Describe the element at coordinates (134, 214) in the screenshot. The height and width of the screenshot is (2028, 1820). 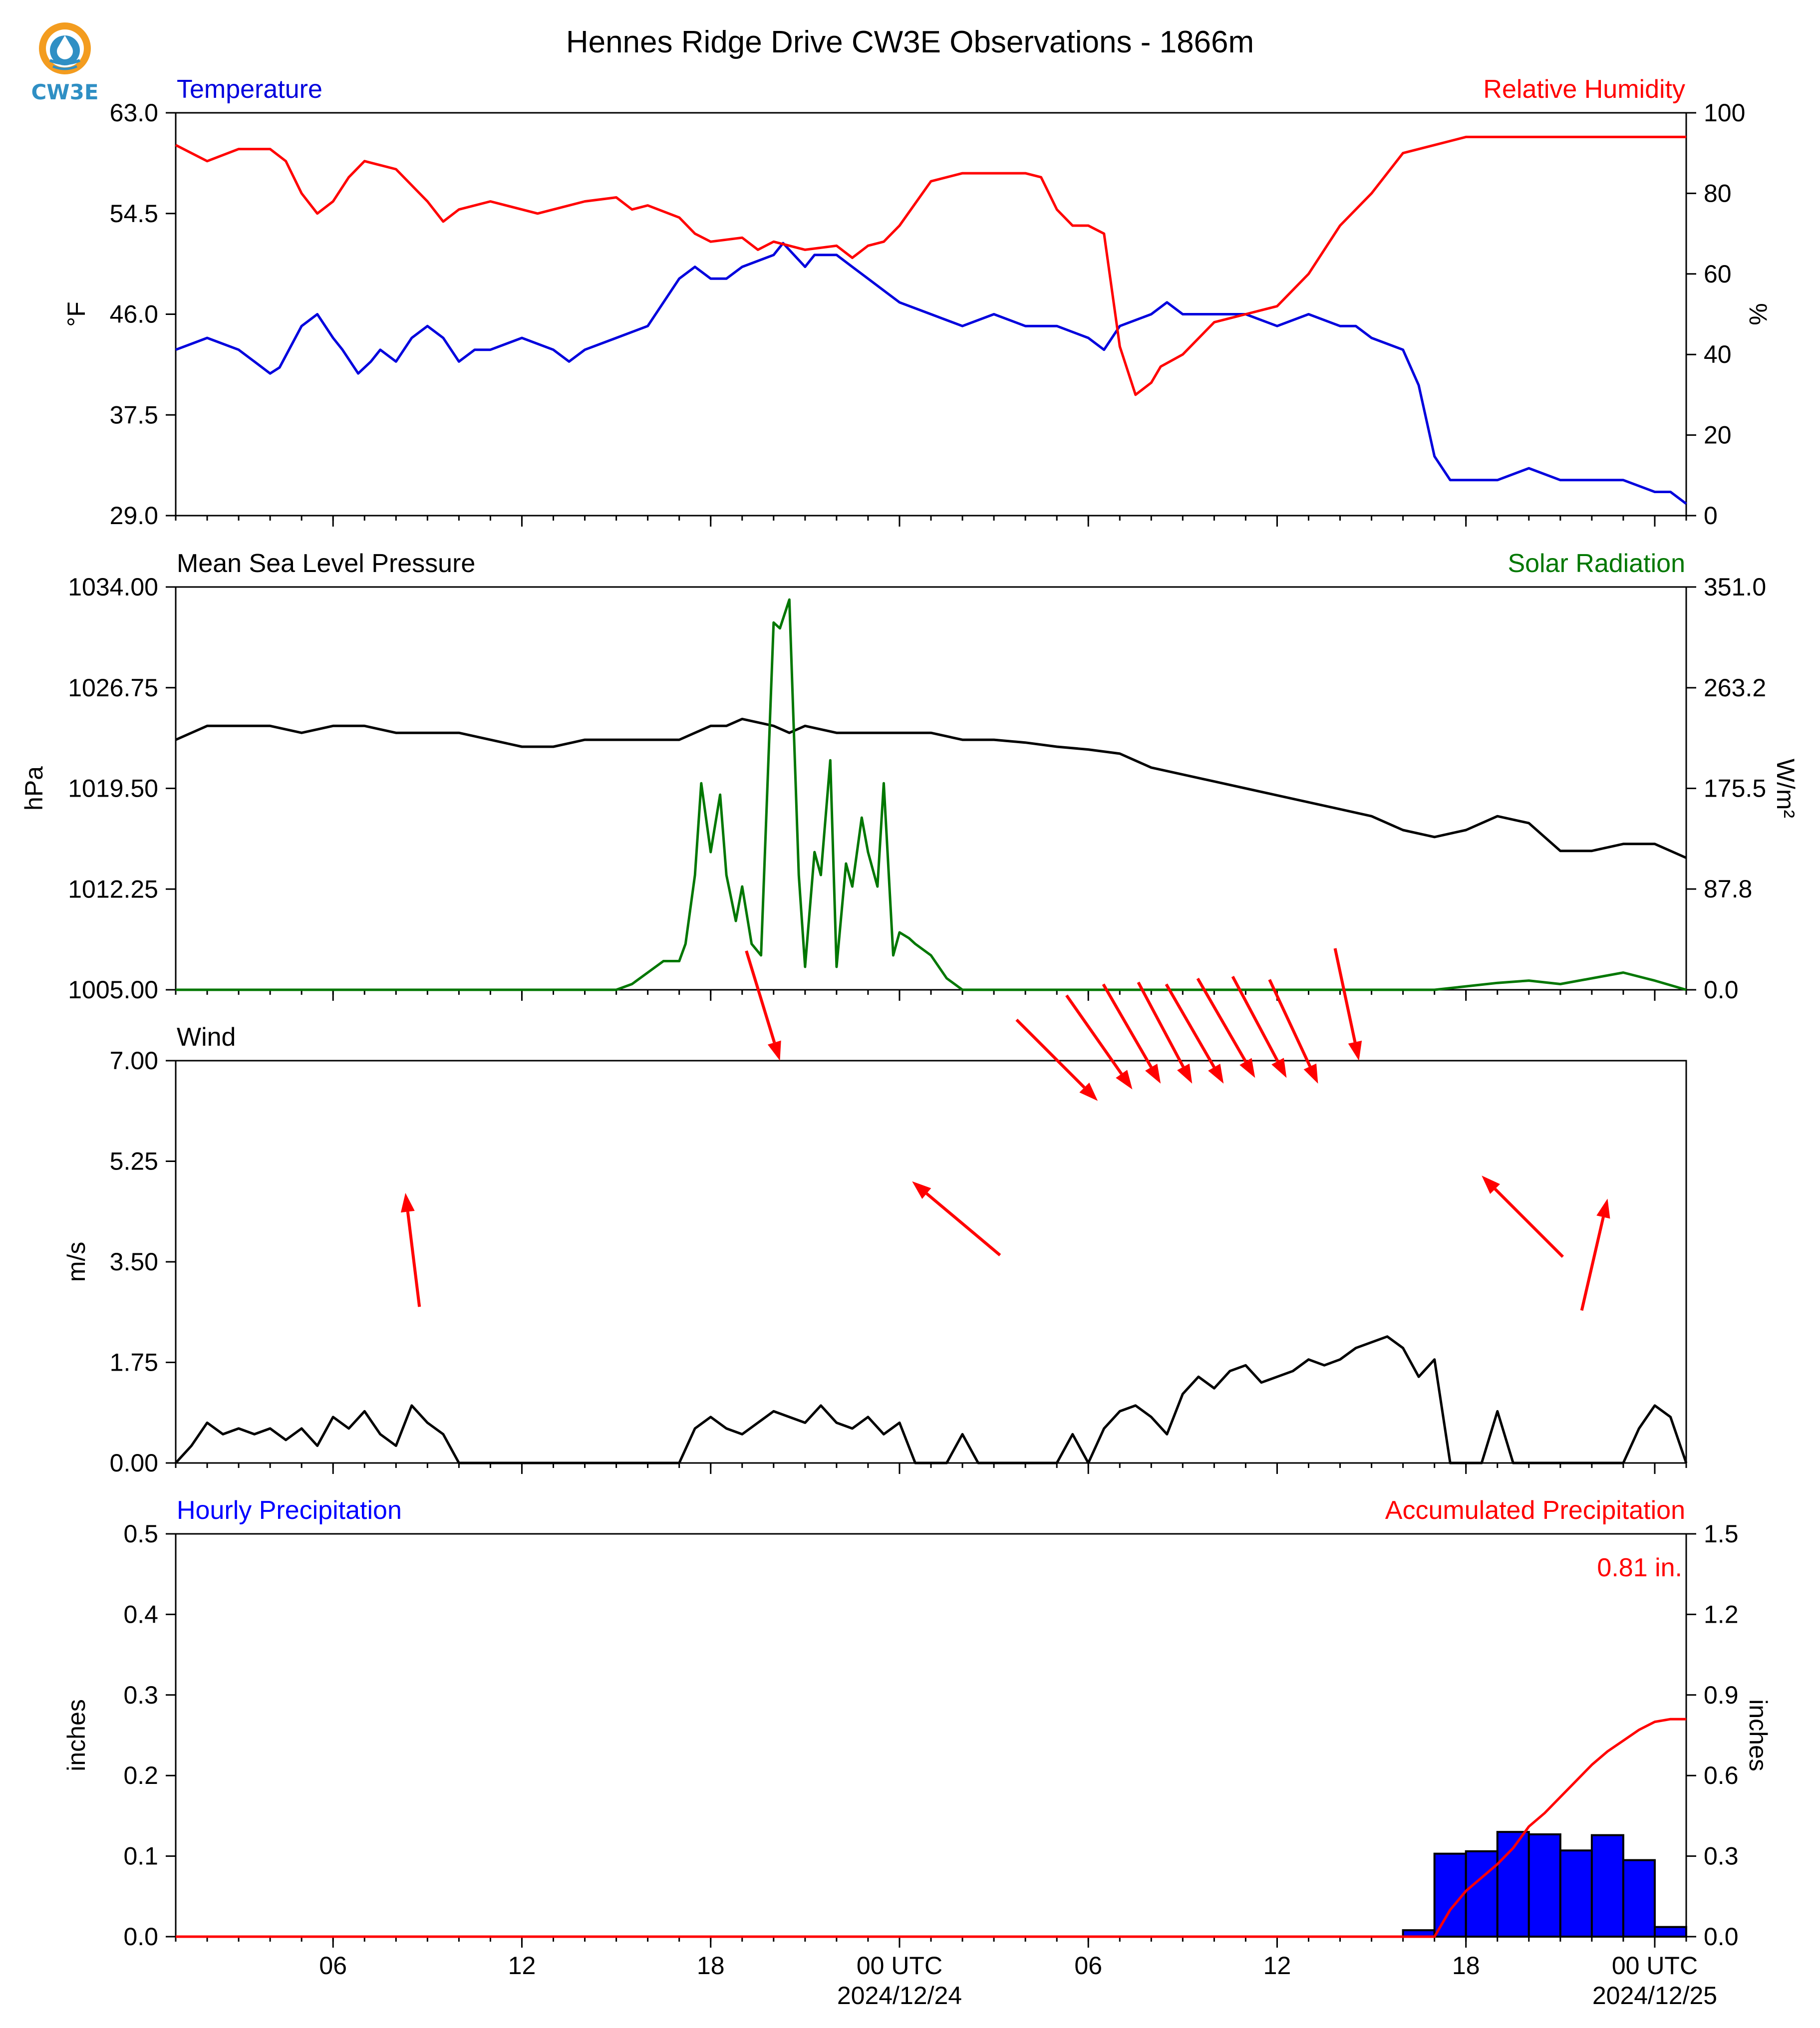
I see `y-tick-label: 54.5` at that location.